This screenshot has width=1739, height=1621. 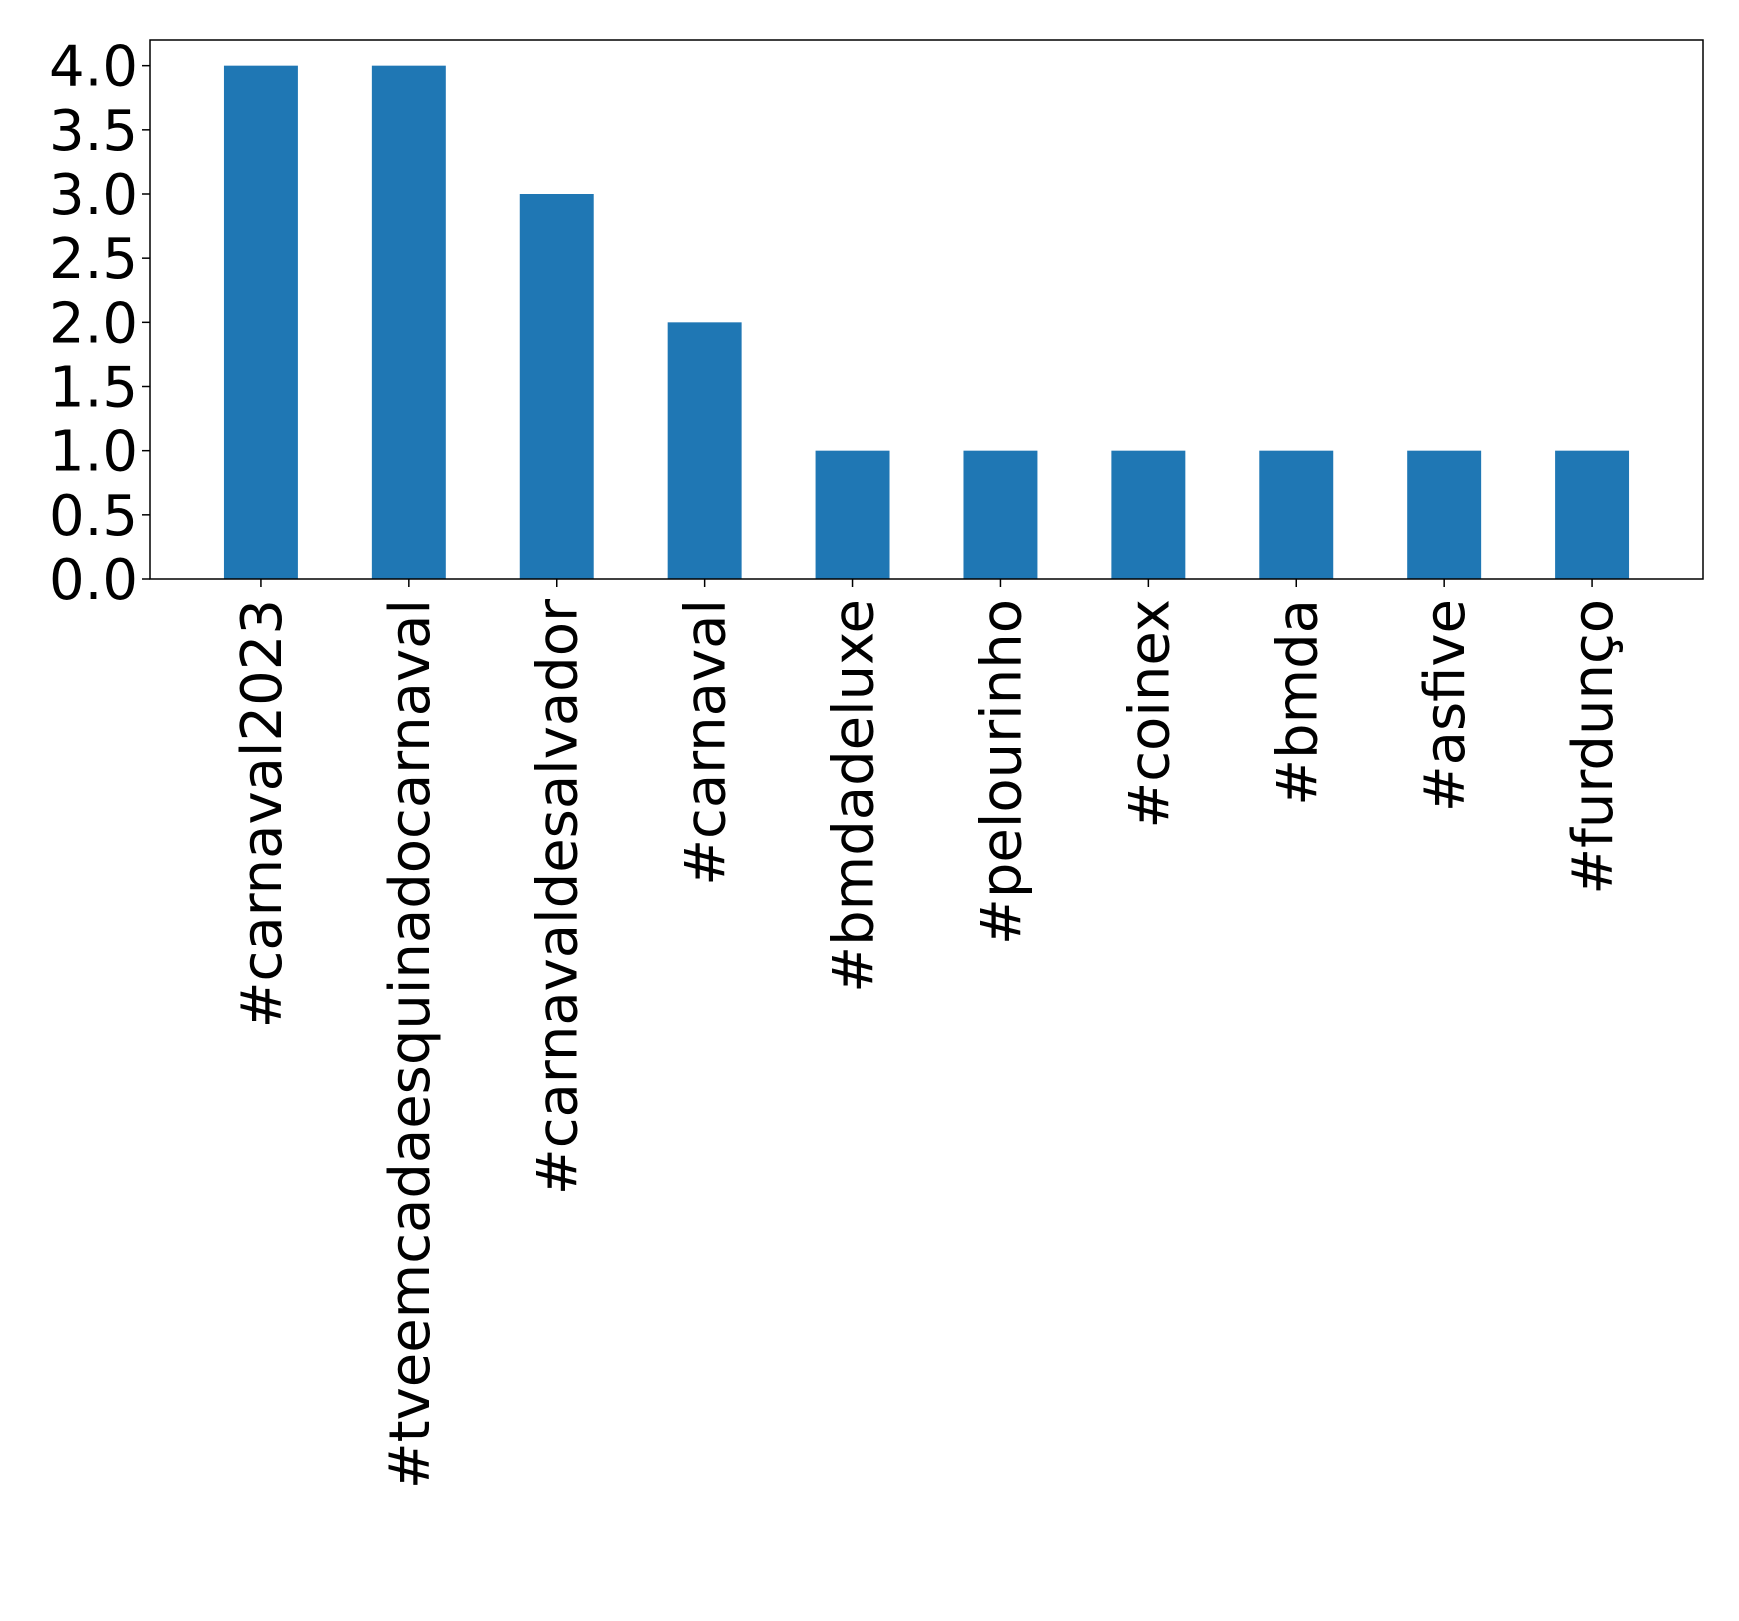 I want to click on y-tick-label: 4.0, so click(x=93, y=67).